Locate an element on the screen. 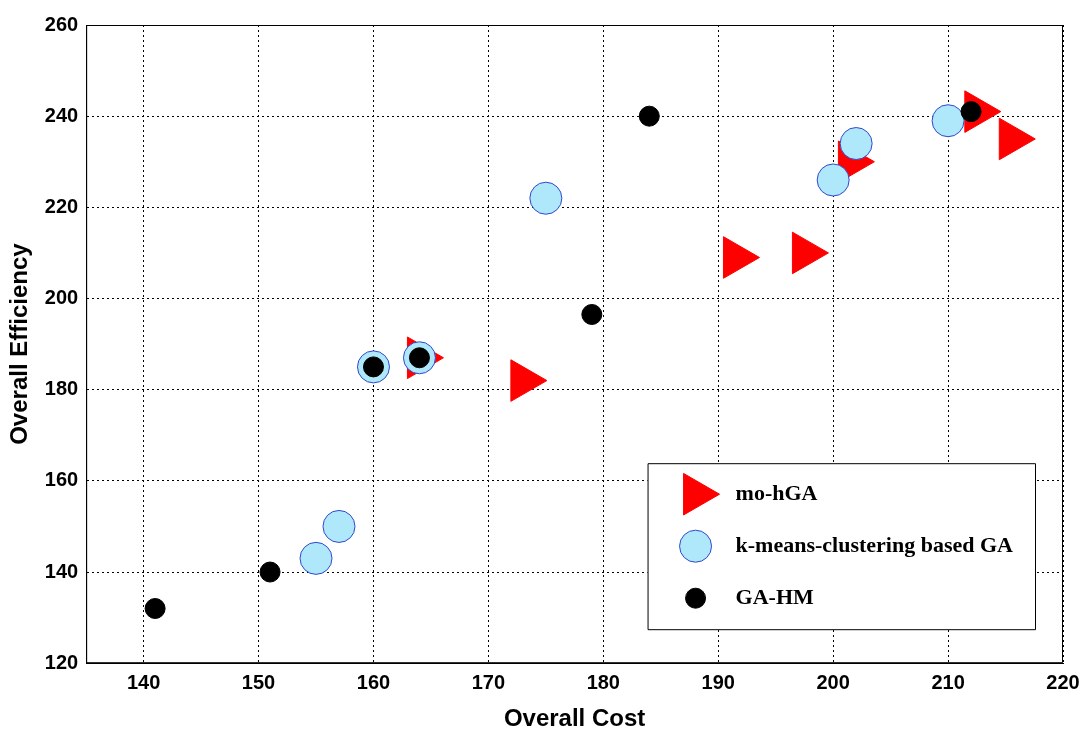 The width and height of the screenshot is (1089, 738). legend-label: mo-hGA is located at coordinates (776, 492).